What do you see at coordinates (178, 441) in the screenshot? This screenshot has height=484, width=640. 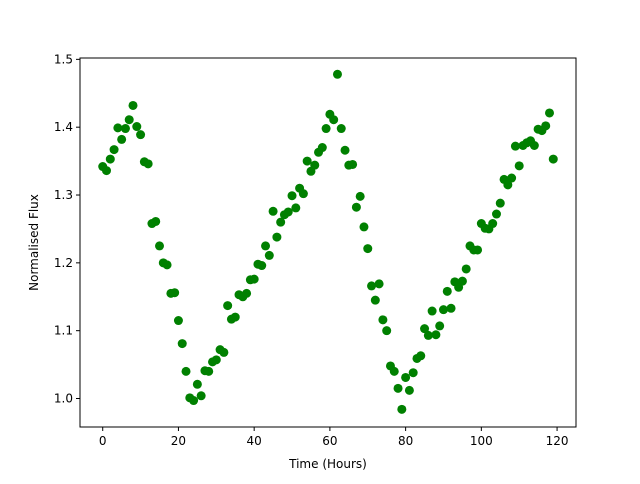 I see `x-tick-label: 20` at bounding box center [178, 441].